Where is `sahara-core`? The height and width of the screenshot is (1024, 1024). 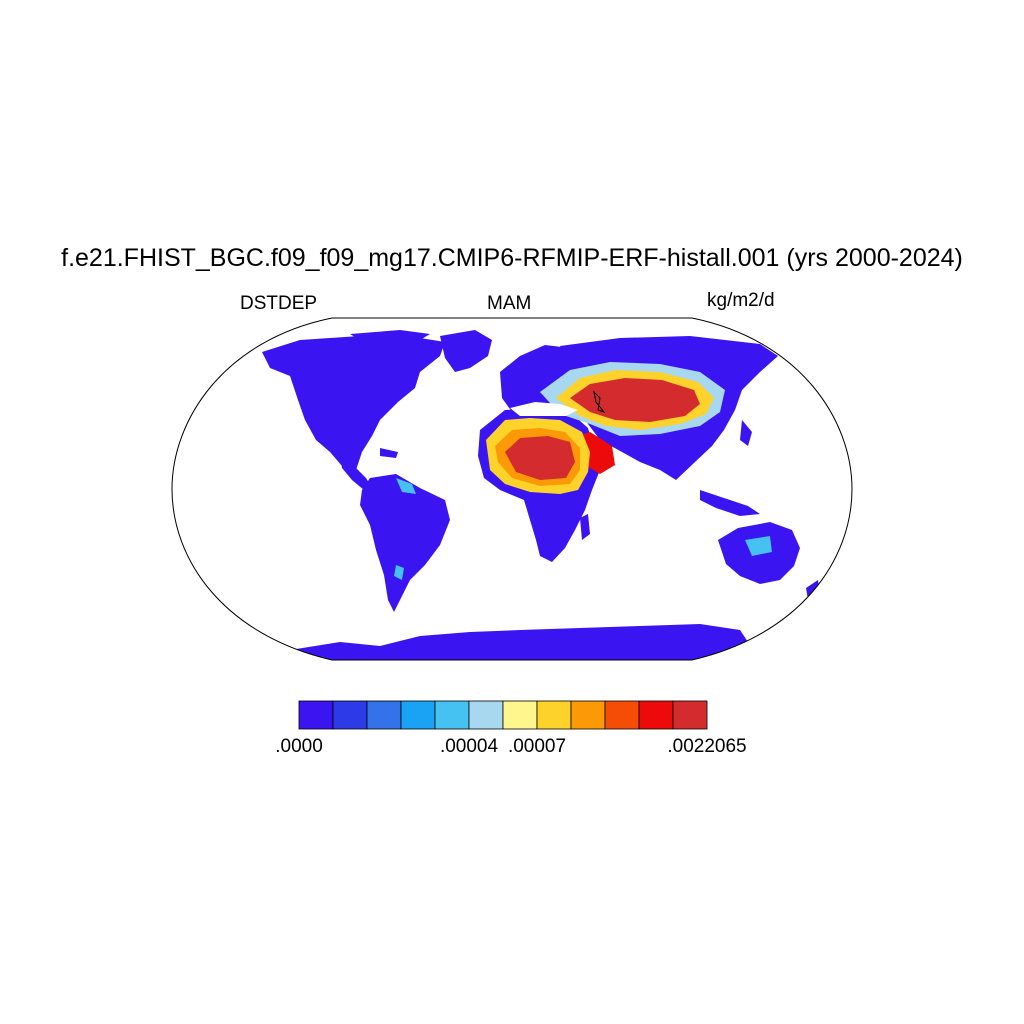
sahara-core is located at coordinates (540, 458).